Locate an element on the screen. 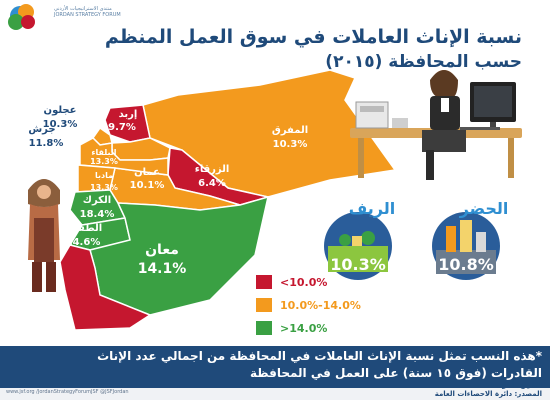 The height and width of the screenshot is (400, 550). area-name-label: الحضر is located at coordinates (484, 208).